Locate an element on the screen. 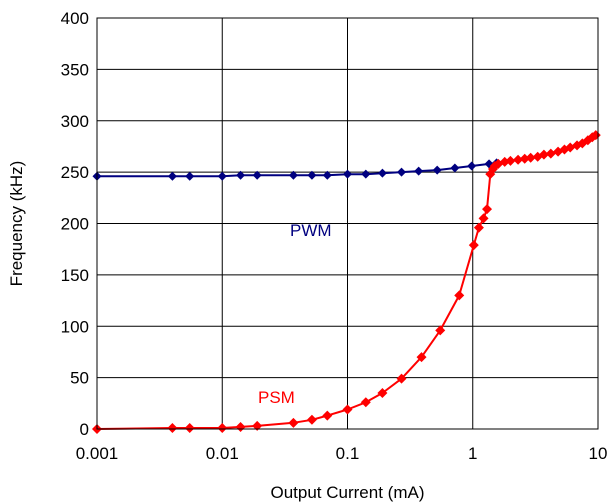 This screenshot has width=613, height=504. pwm-annotation: PWM is located at coordinates (311, 230).